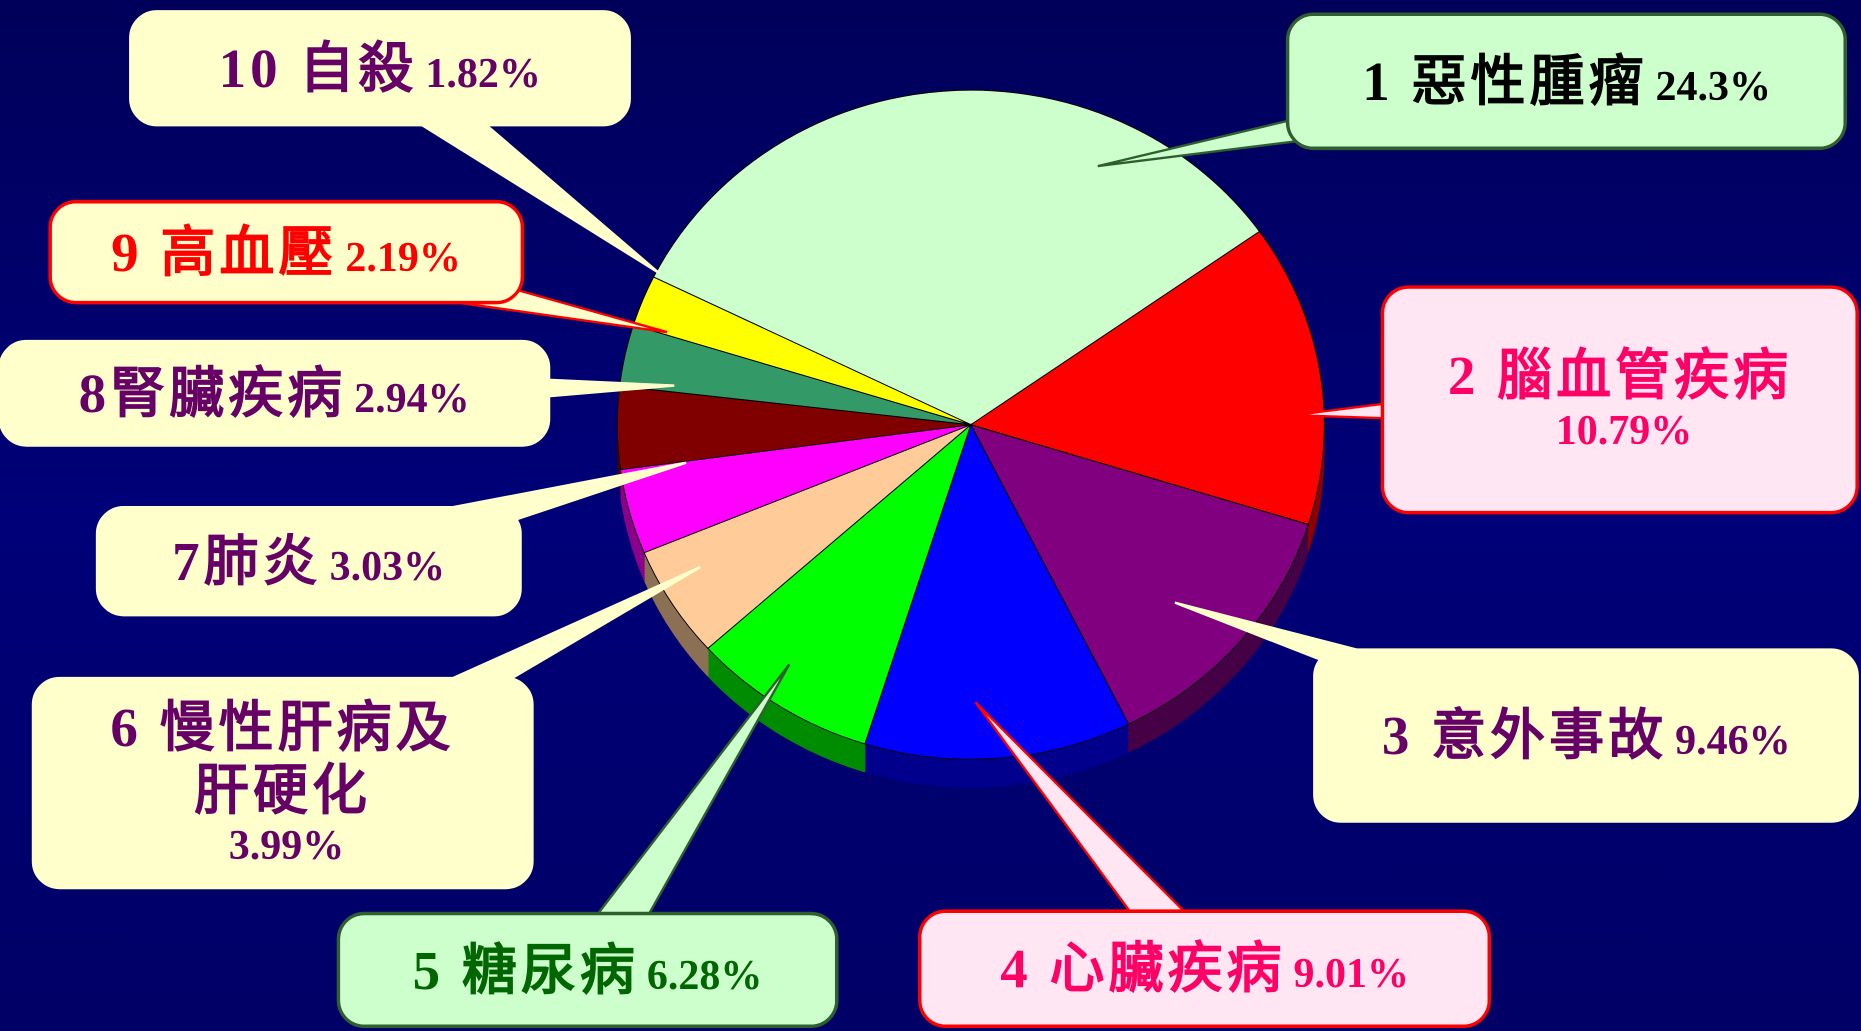 Image resolution: width=1861 pixels, height=1031 pixels. I want to click on category-label: 2 腦血管疾病, so click(1620, 376).